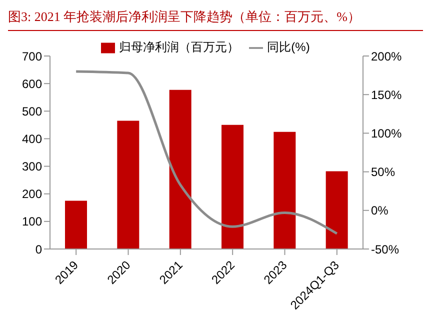  Describe the element at coordinates (385, 249) in the screenshot. I see `y2-tick-label: -50%` at that location.